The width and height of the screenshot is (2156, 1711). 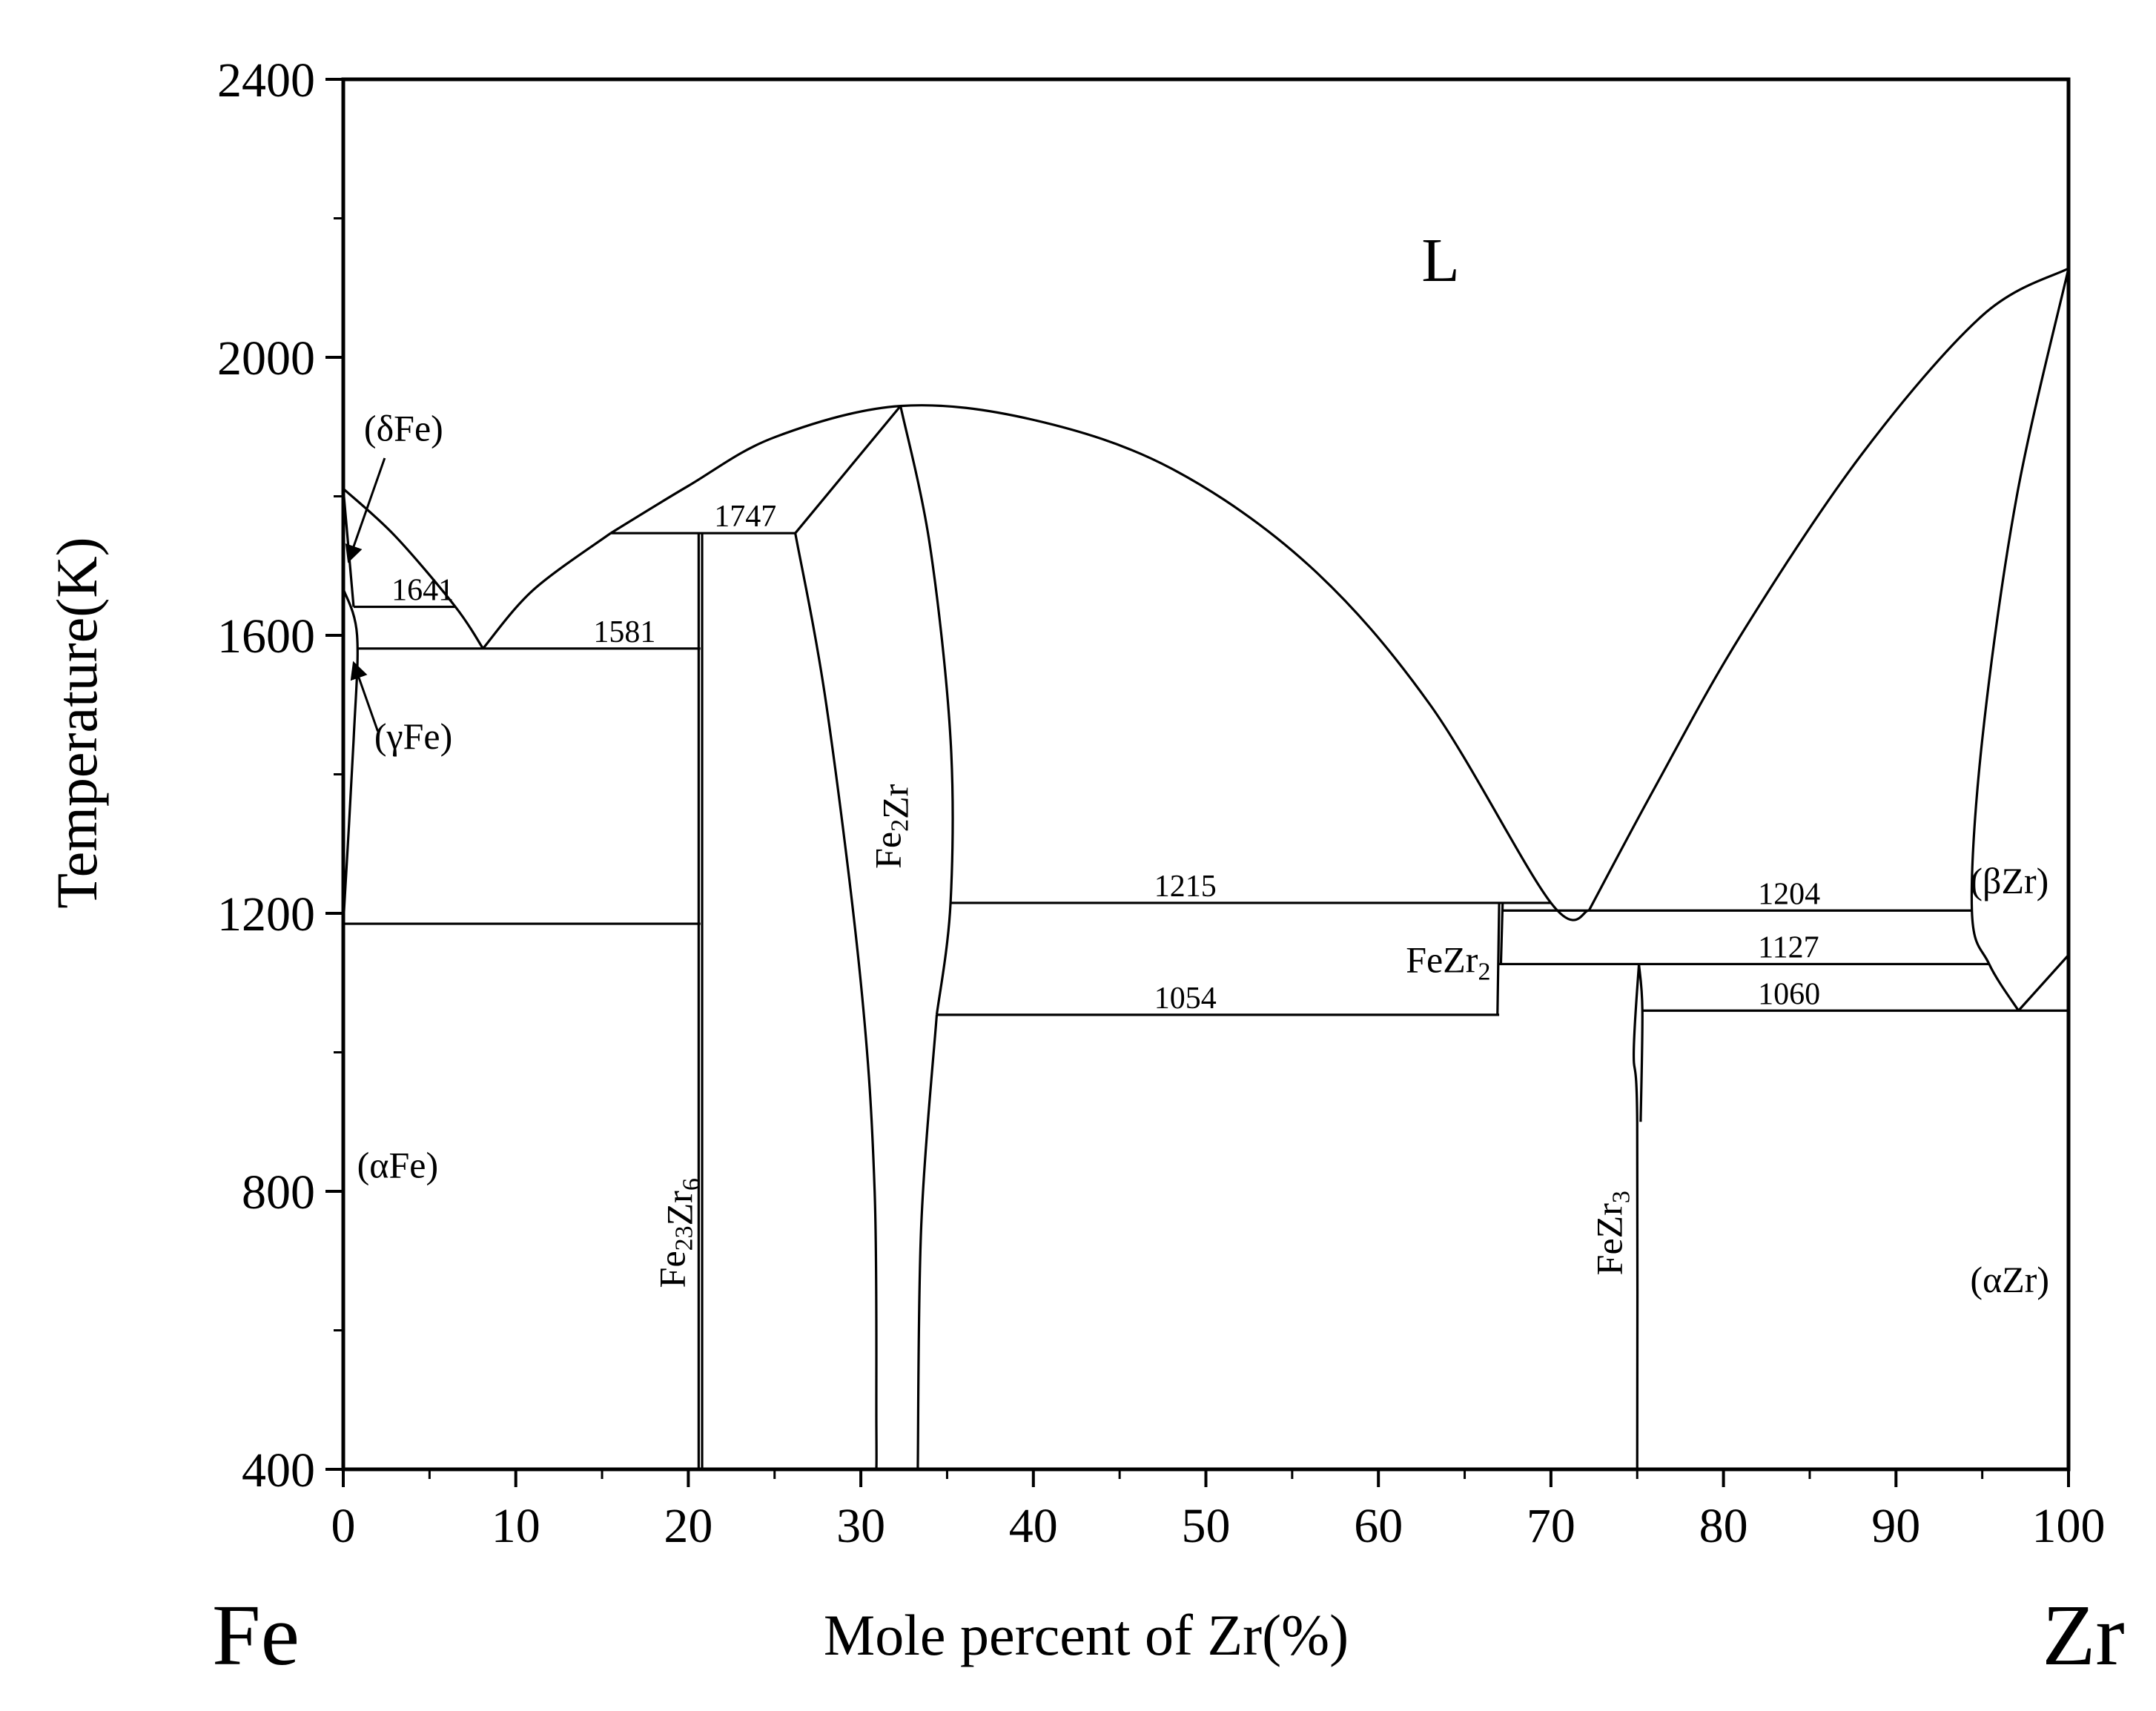 What do you see at coordinates (278, 1470) in the screenshot?
I see `y-tick-label: 400` at bounding box center [278, 1470].